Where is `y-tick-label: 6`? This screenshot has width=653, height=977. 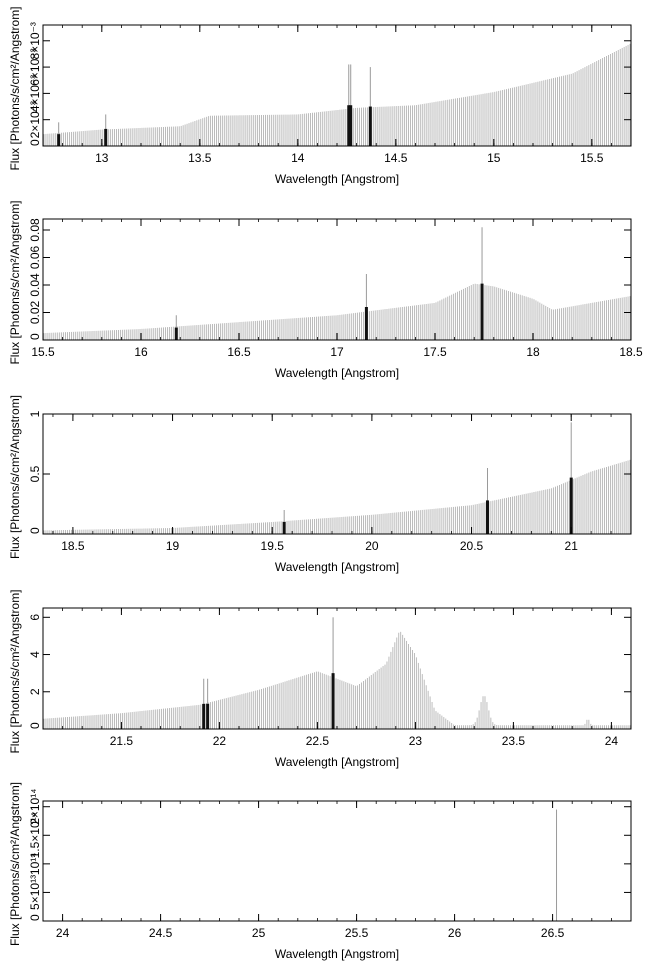 y-tick-label: 6 is located at coordinates (35, 617).